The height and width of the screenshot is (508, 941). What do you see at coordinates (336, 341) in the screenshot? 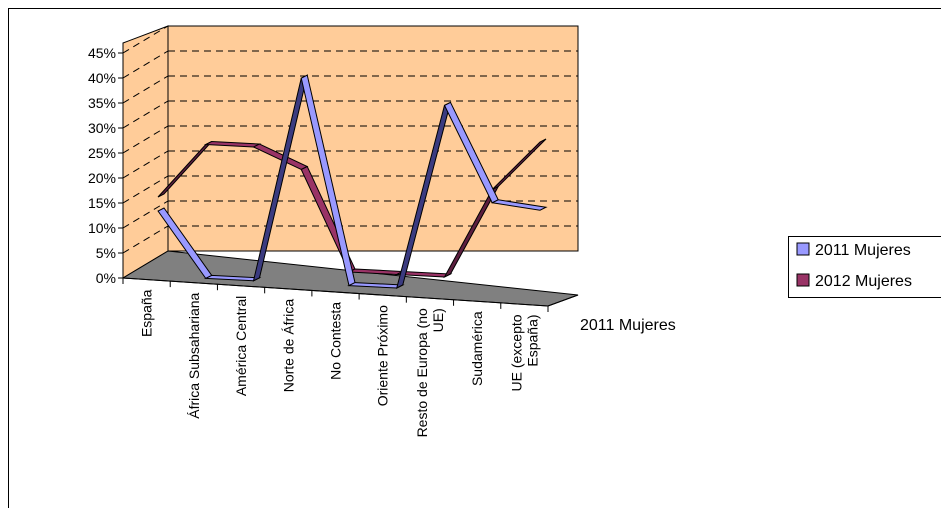
I see `x-category-label: No Contesta` at bounding box center [336, 341].